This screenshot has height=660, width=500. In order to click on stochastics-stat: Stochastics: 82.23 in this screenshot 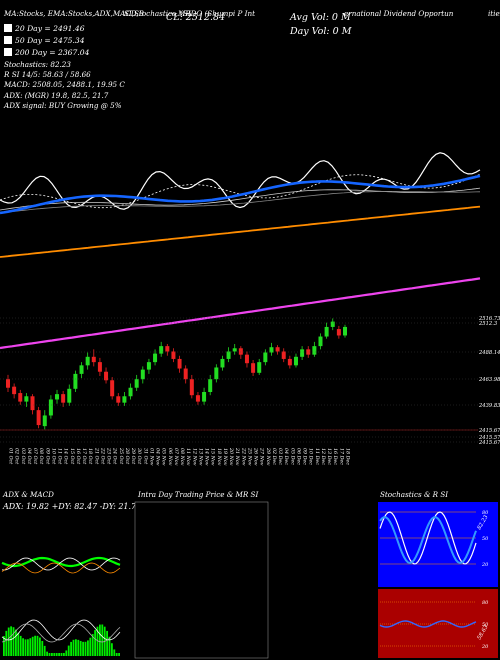, I will do `click(37, 64)`.